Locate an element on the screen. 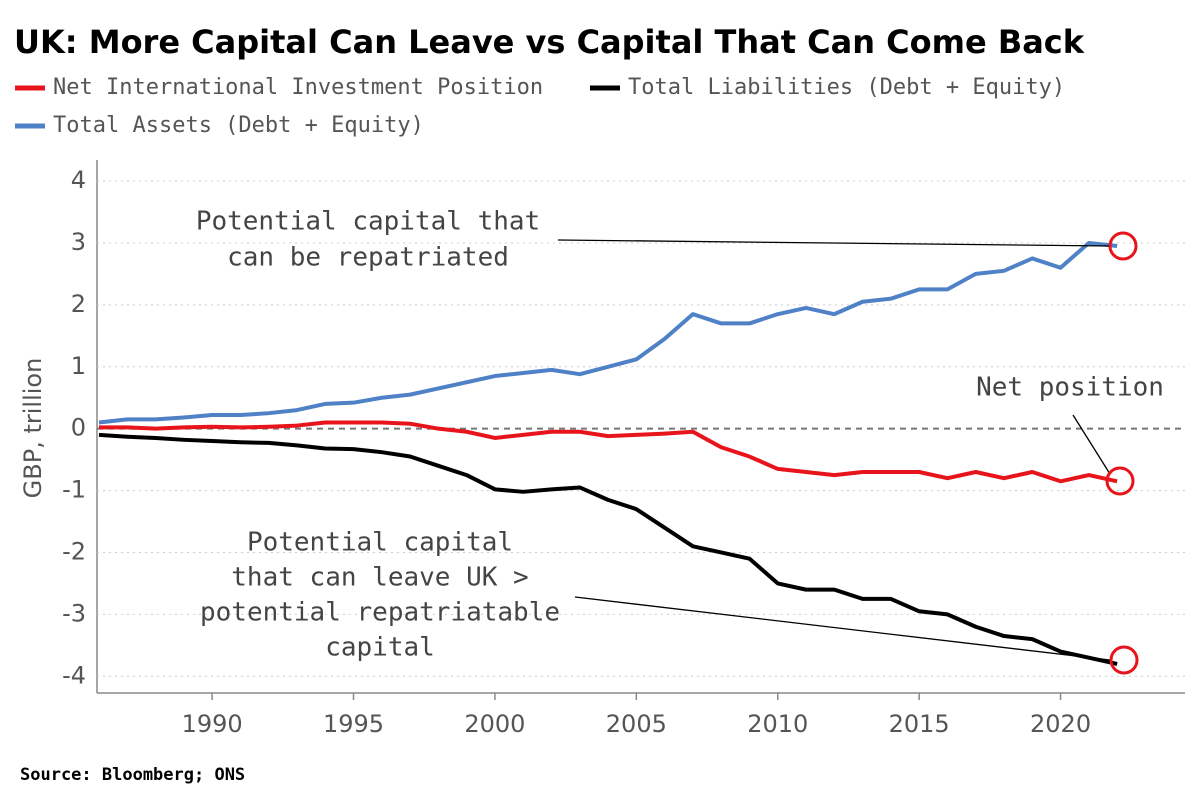 The width and height of the screenshot is (1200, 804). annotation-text: that can leave UK > is located at coordinates (379, 578).